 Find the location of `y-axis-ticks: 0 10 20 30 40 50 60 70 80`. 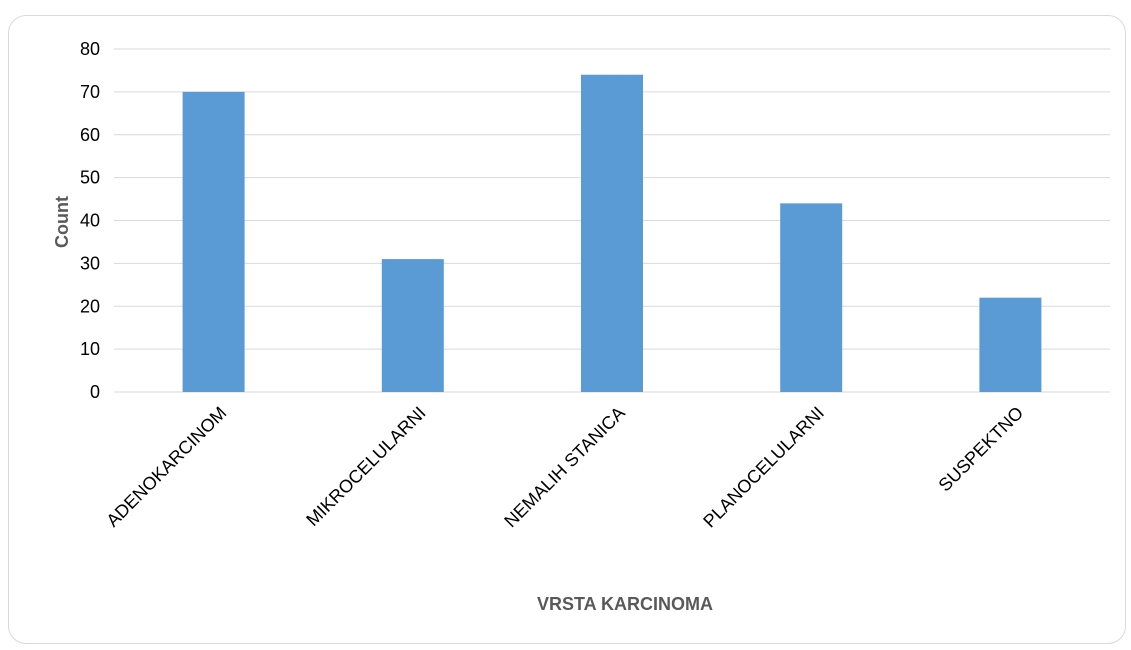

y-axis-ticks: 0 10 20 30 40 50 60 70 80 is located at coordinates (90, 220).